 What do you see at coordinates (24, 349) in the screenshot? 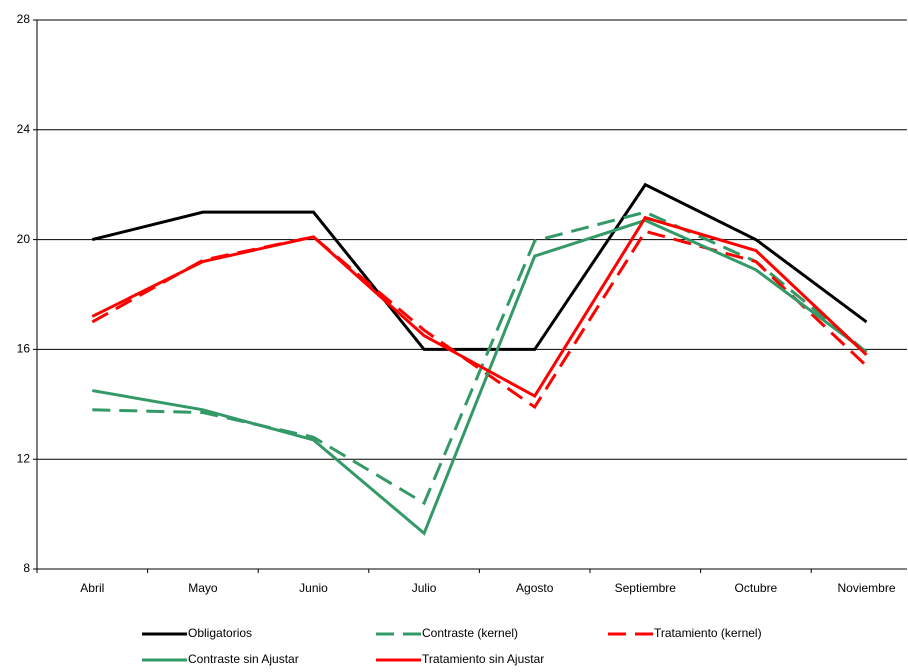
I see `y-tick-label: 16` at bounding box center [24, 349].